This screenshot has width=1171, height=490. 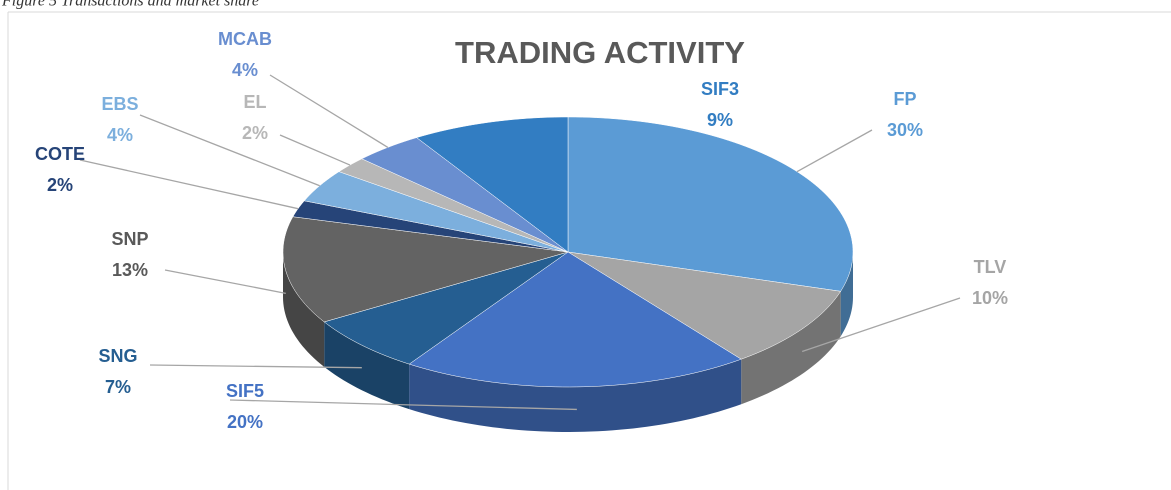 I want to click on data-label-name: MCAB, so click(x=245, y=39).